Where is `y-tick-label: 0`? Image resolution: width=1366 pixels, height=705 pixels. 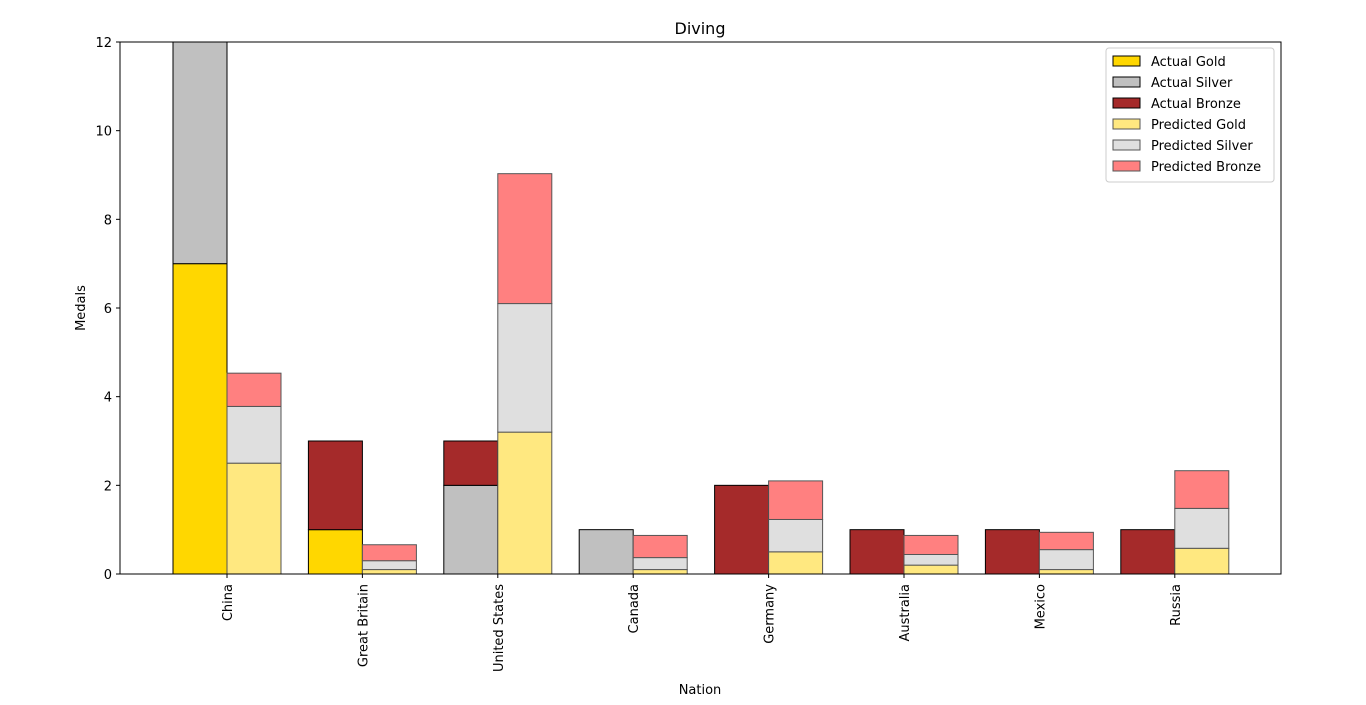
y-tick-label: 0 is located at coordinates (108, 575).